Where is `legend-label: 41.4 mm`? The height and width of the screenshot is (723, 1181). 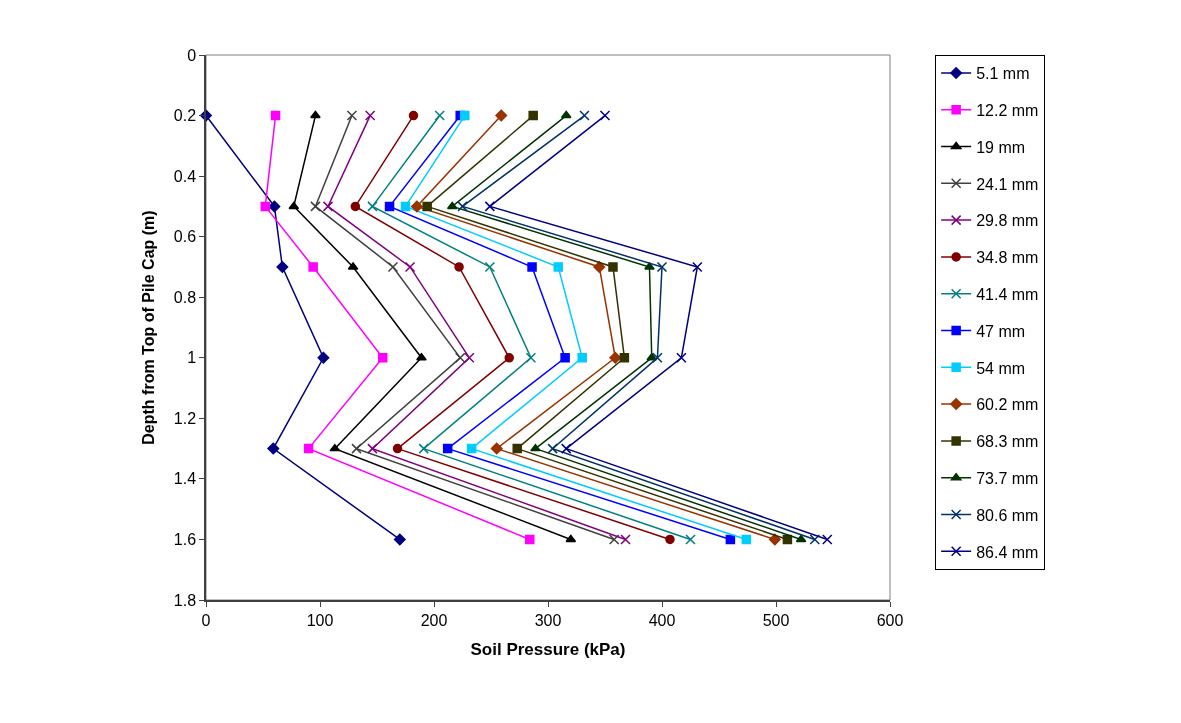 legend-label: 41.4 mm is located at coordinates (1007, 294).